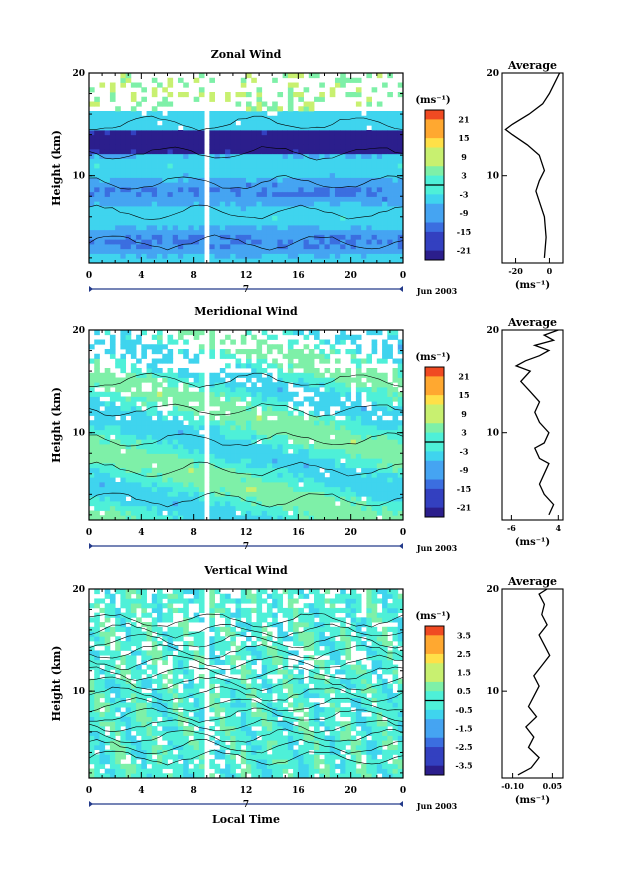  I want to click on contour-line, so click(246, 242).